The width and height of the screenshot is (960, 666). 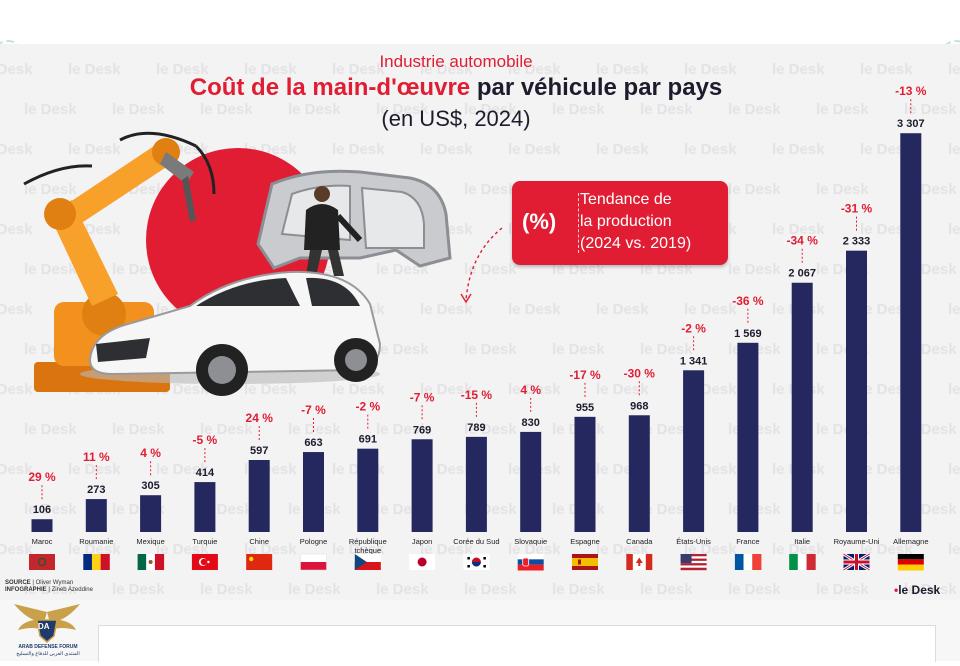 I want to click on south-korea-flag, so click(x=476, y=562).